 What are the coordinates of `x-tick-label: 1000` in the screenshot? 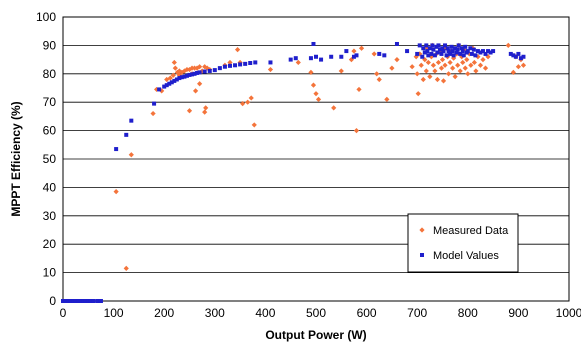 It's located at (568, 313).